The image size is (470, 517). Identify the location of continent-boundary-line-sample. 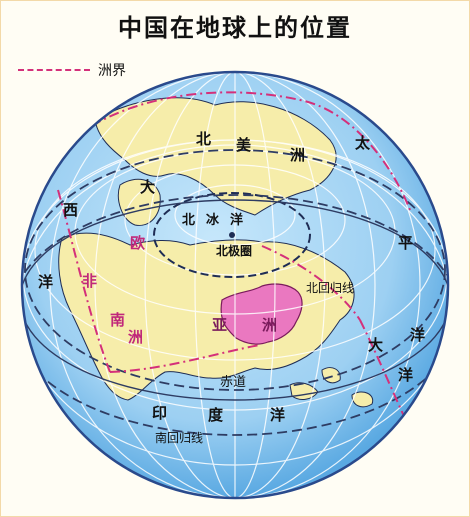
(54, 70).